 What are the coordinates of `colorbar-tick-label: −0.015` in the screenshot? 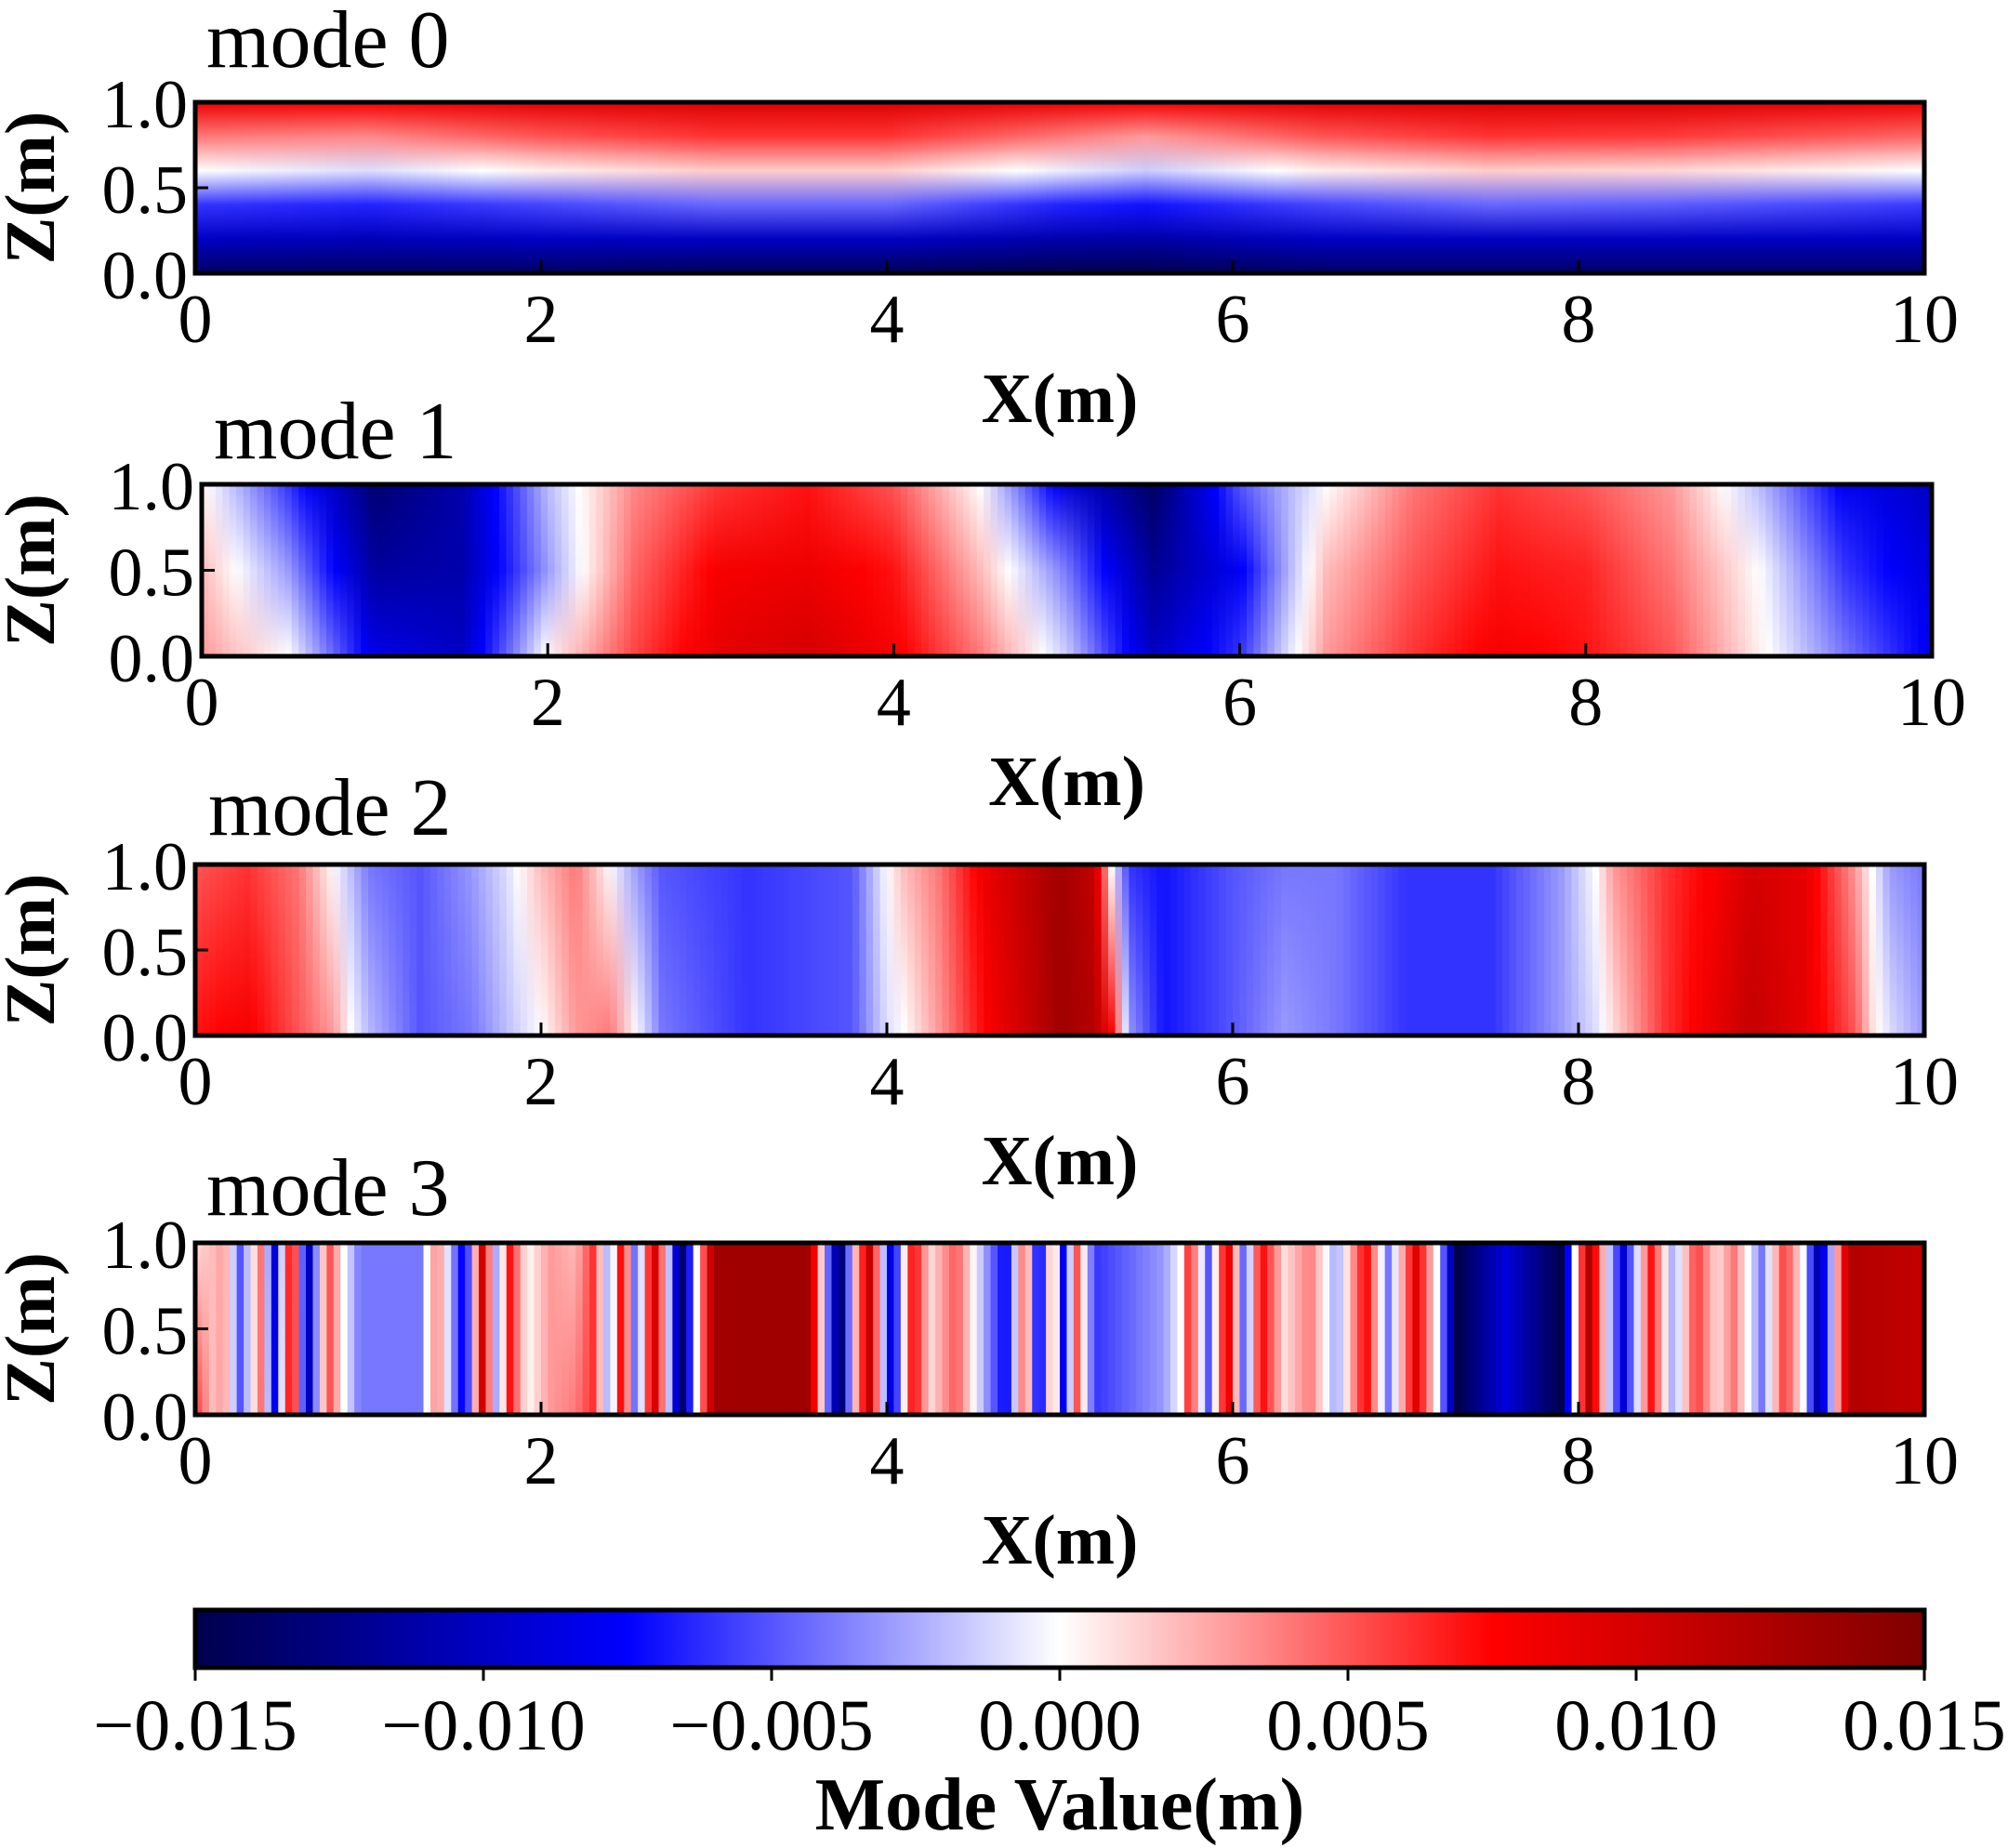 It's located at (195, 1724).